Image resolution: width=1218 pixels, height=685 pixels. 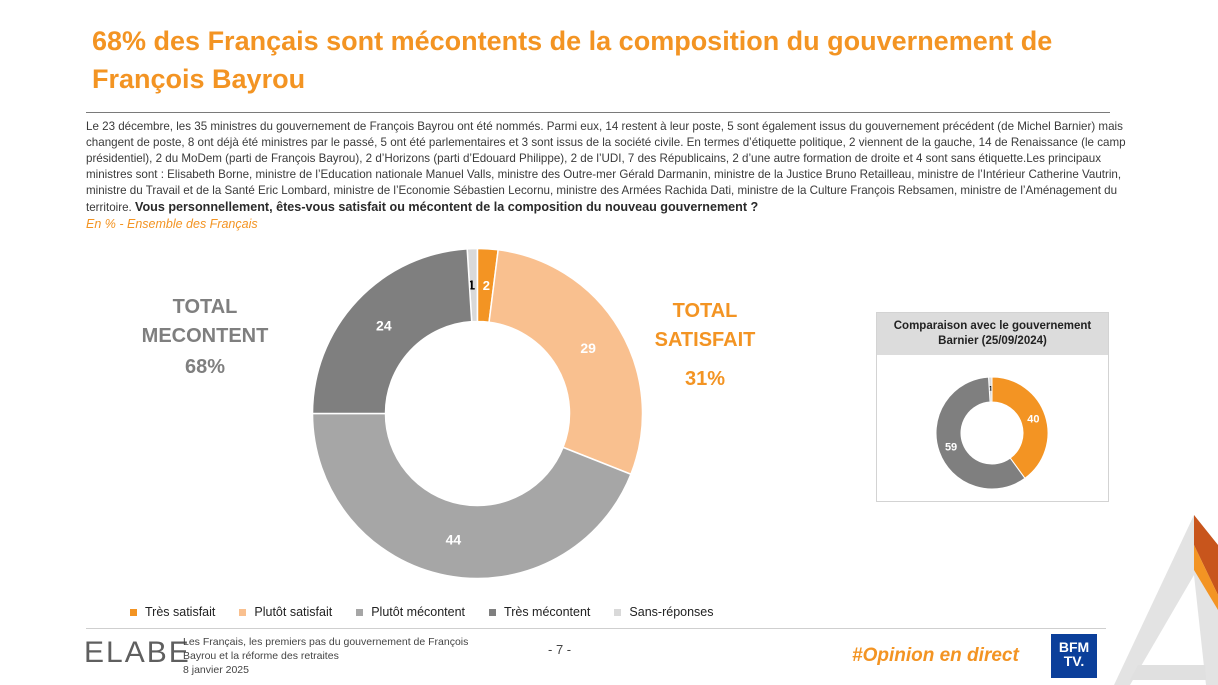 I want to click on bfmtv-logo: BFM TV., so click(x=1074, y=656).